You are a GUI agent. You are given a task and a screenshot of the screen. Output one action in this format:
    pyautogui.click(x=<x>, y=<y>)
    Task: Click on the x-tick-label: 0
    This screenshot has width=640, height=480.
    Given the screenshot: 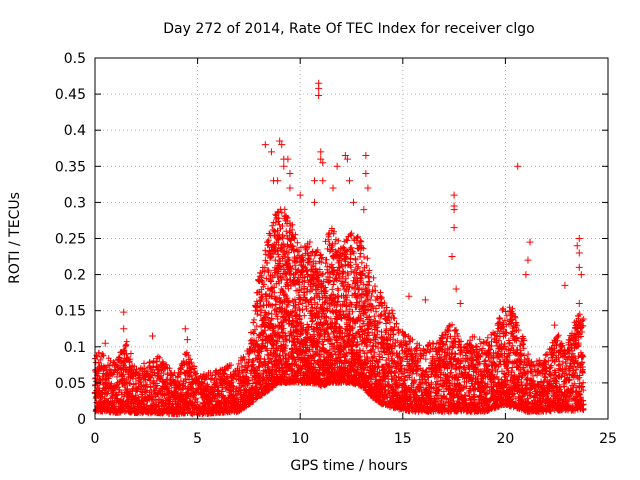 What is the action you would take?
    pyautogui.click(x=95, y=439)
    